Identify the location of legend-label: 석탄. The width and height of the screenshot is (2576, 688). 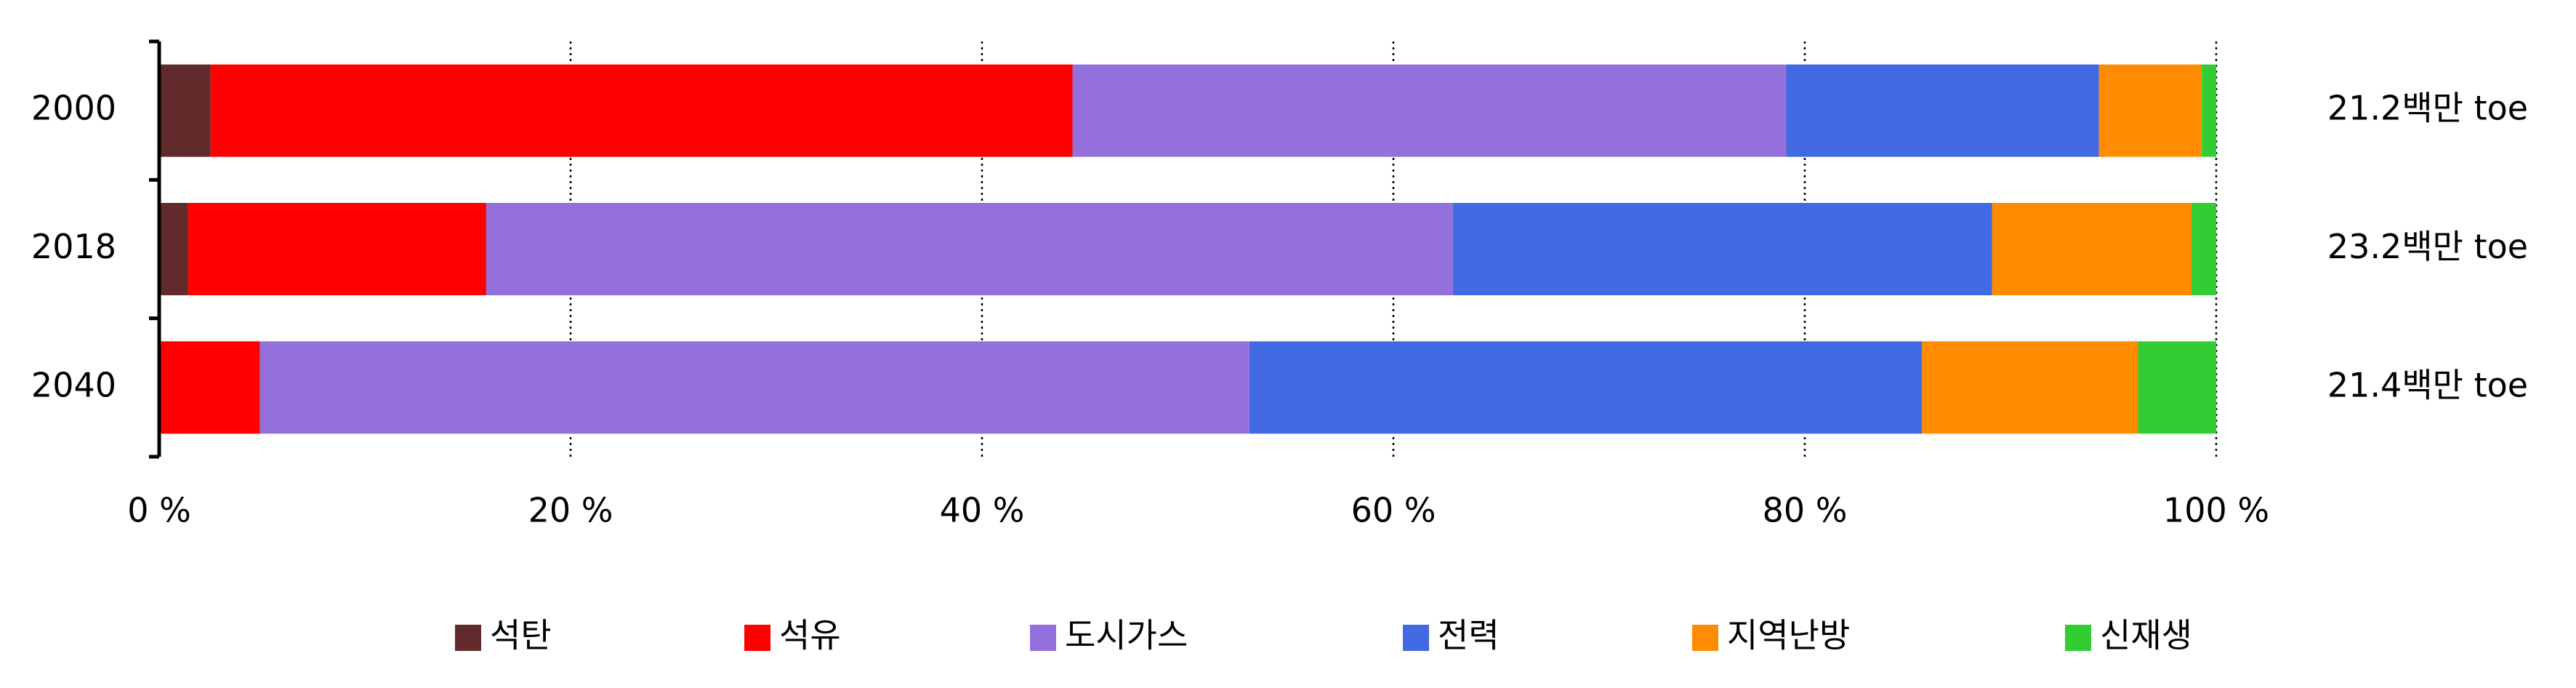
(521, 635).